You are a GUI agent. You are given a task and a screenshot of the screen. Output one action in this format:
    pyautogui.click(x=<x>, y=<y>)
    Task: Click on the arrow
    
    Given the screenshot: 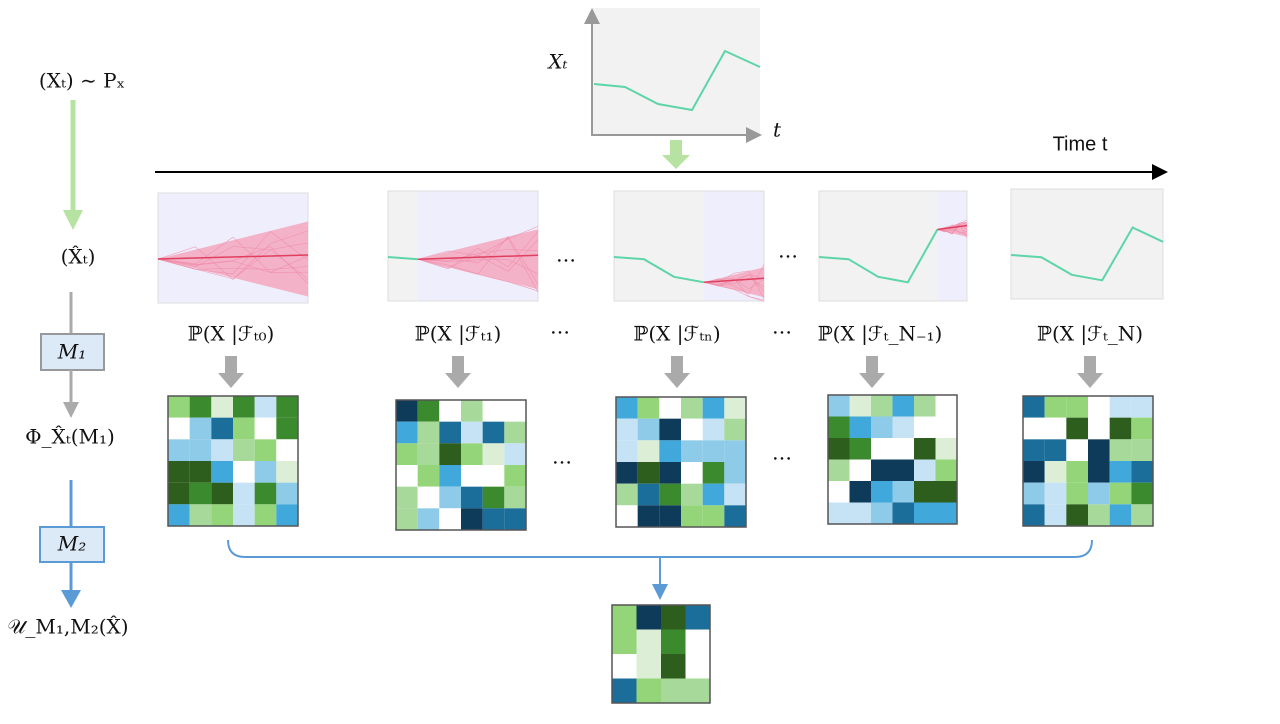 What is the action you would take?
    pyautogui.click(x=872, y=365)
    